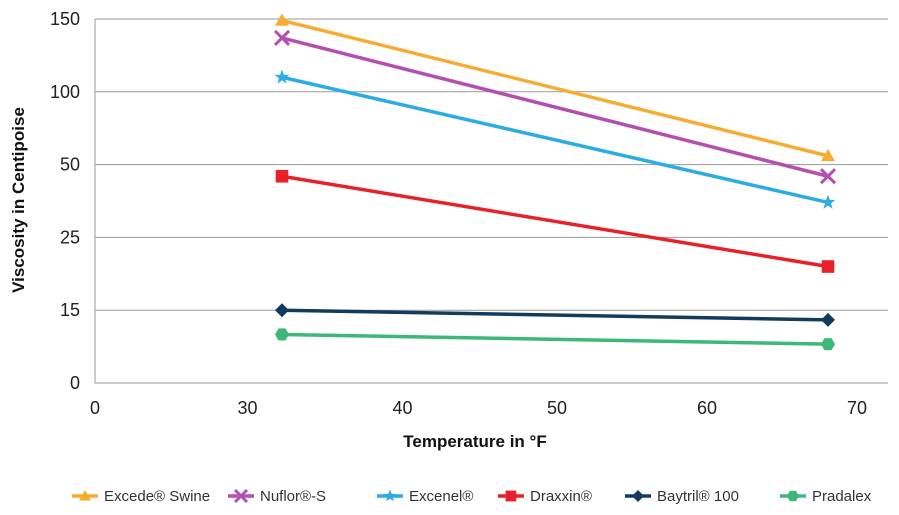 The width and height of the screenshot is (899, 515). I want to click on x-tick-label: 30, so click(247, 408).